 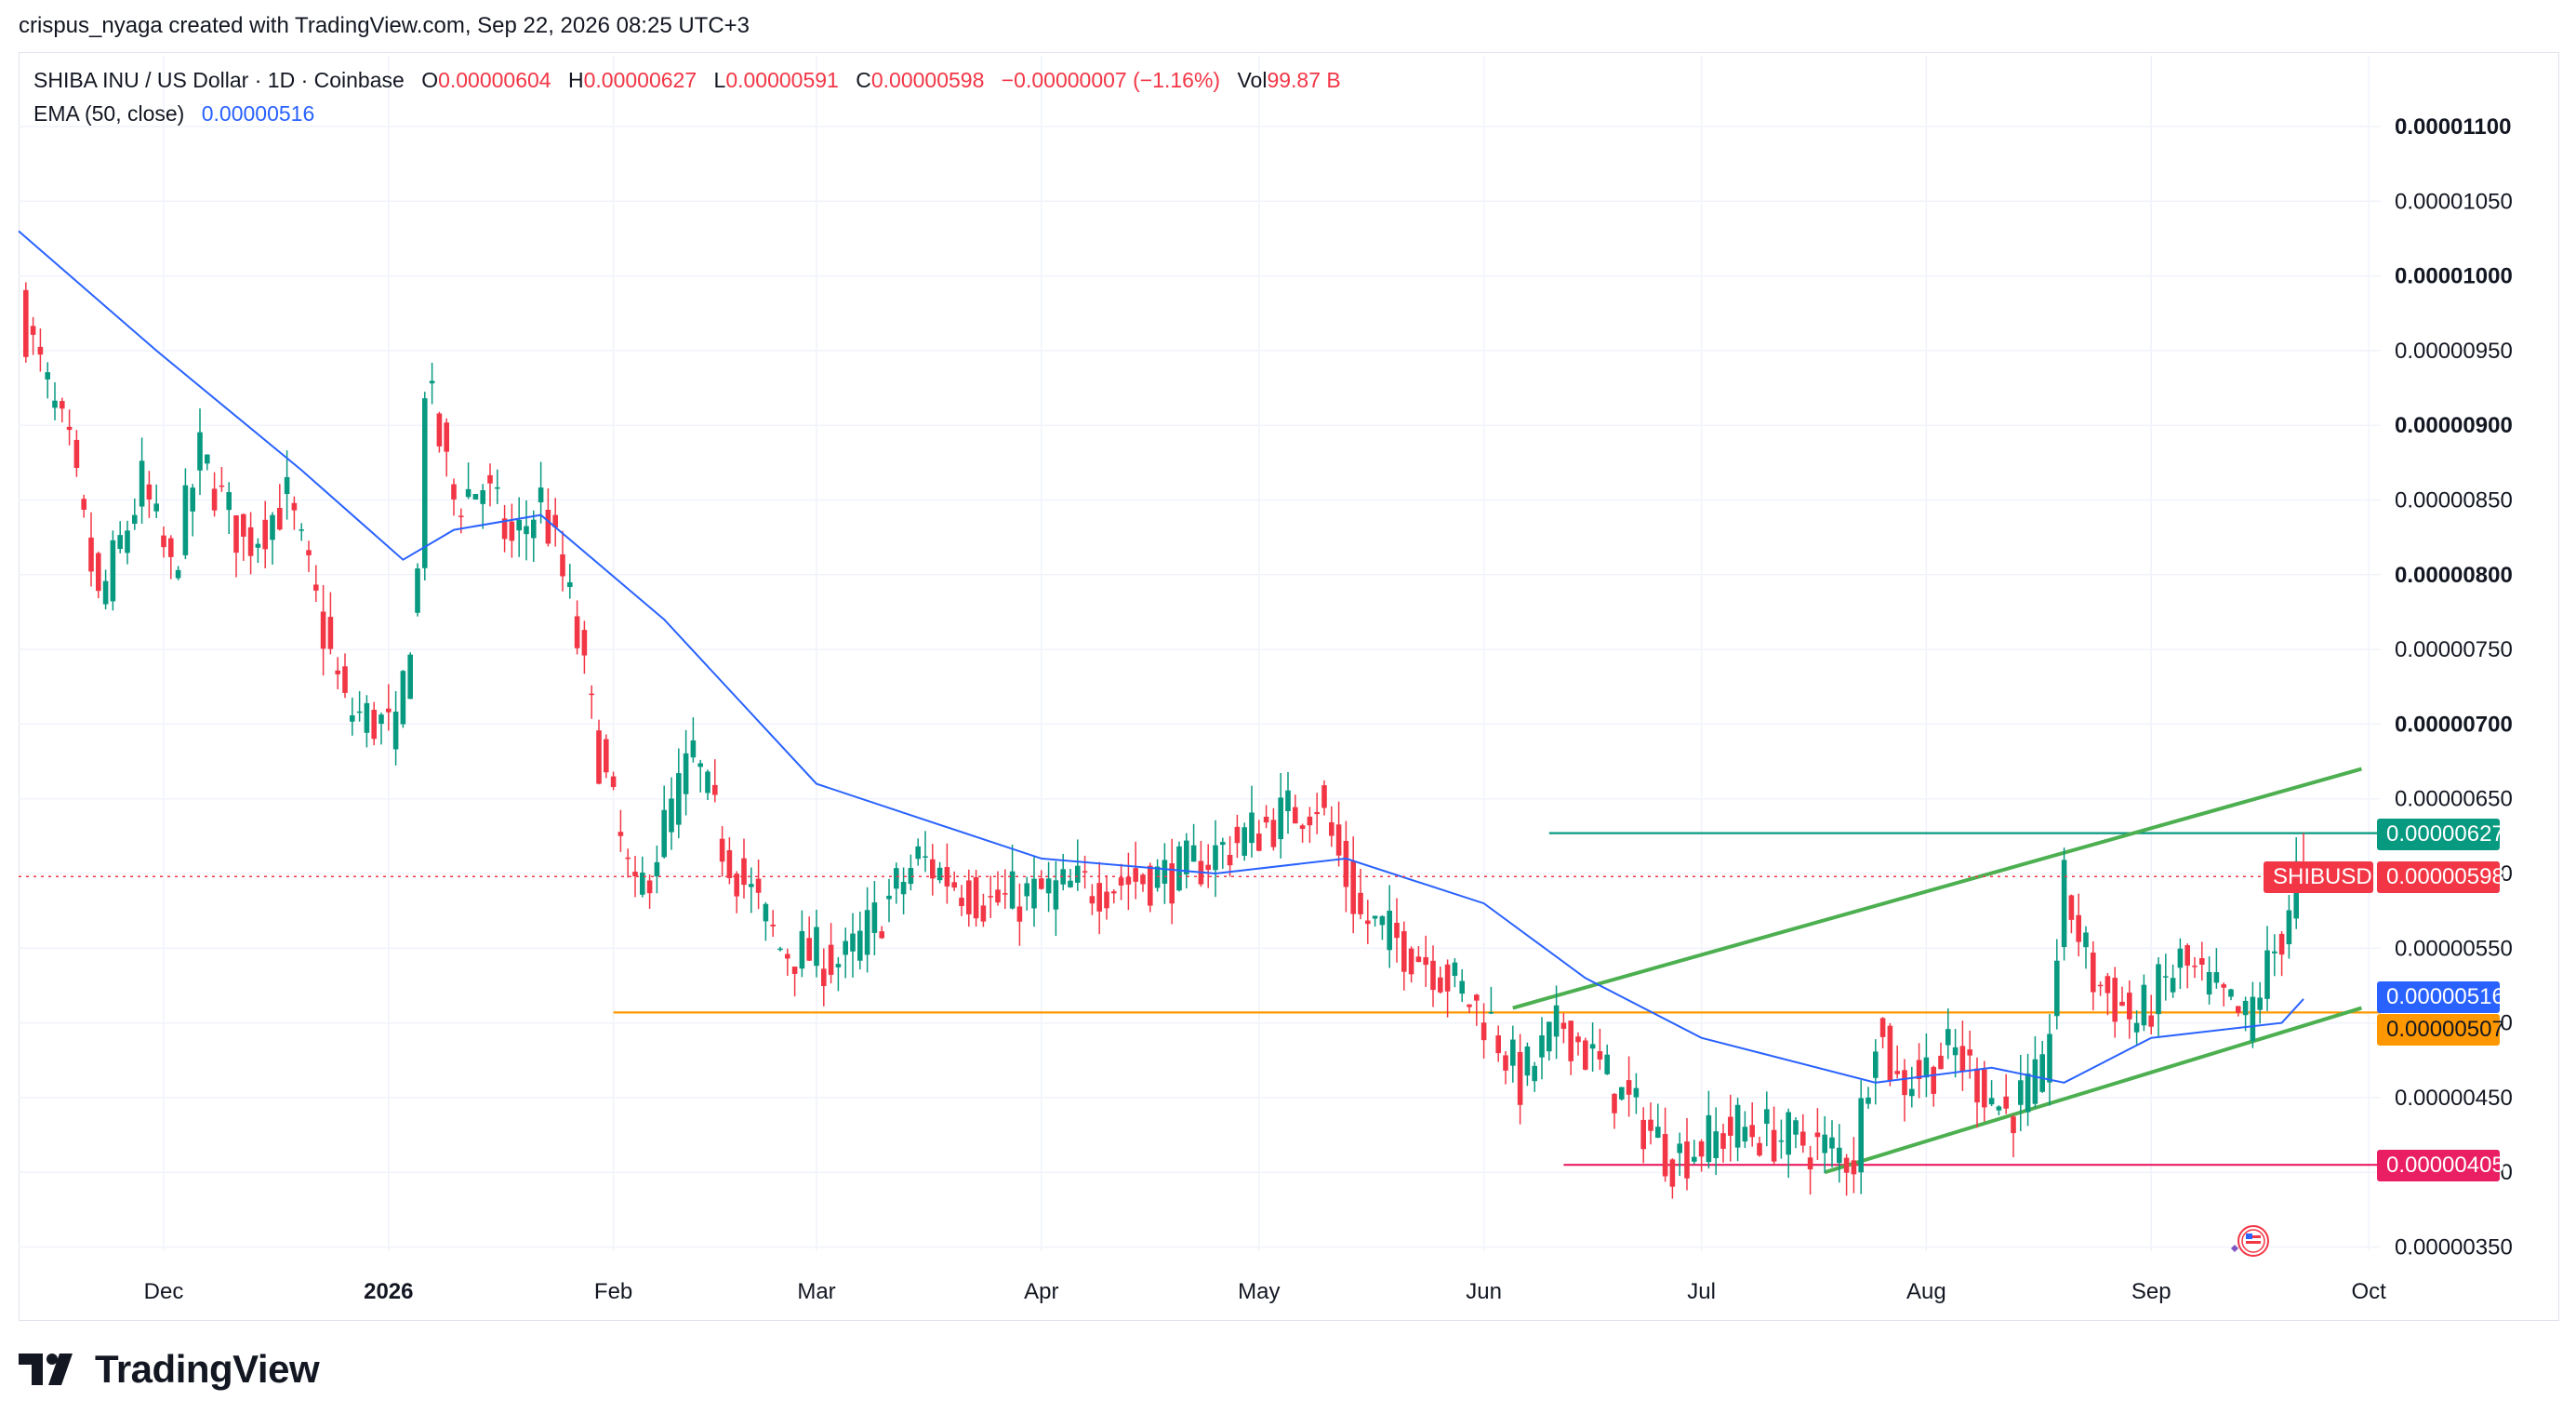 I want to click on symbol-title: SHIBA INU / US Dollar · 1D · Coinbase, so click(x=219, y=80).